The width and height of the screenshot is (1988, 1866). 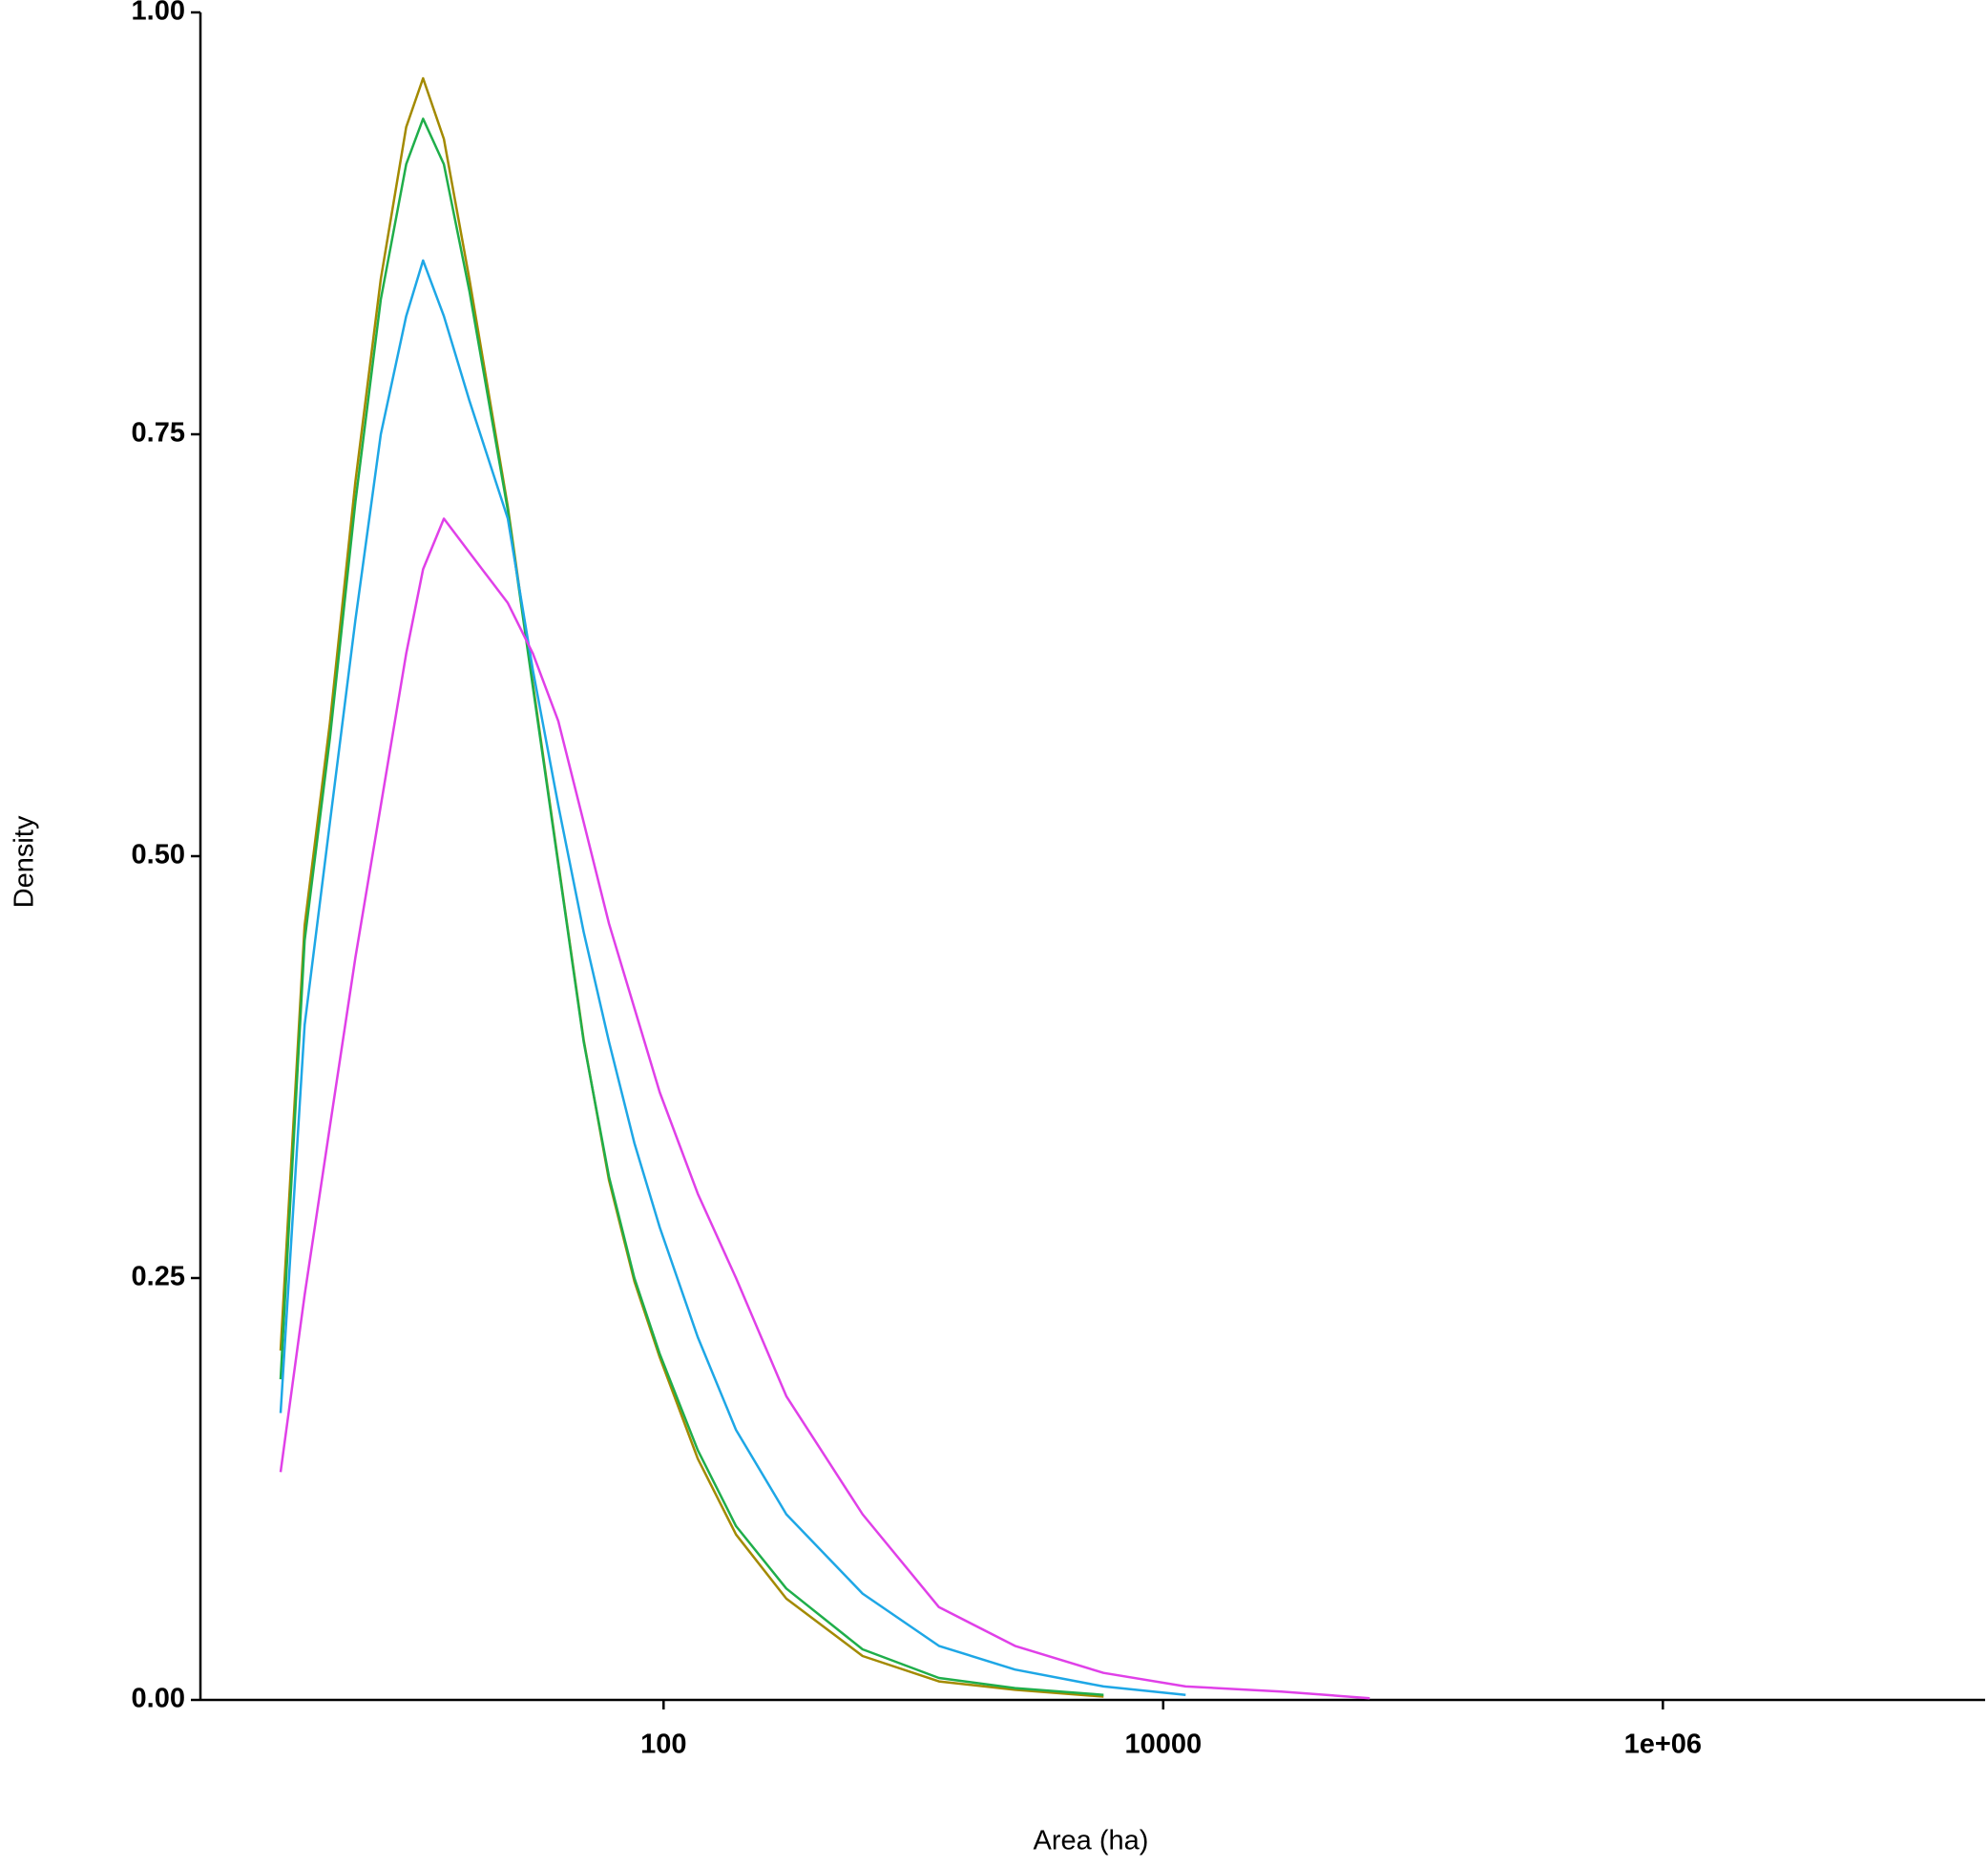 What do you see at coordinates (25, 861) in the screenshot?
I see `y-axis-title: Density` at bounding box center [25, 861].